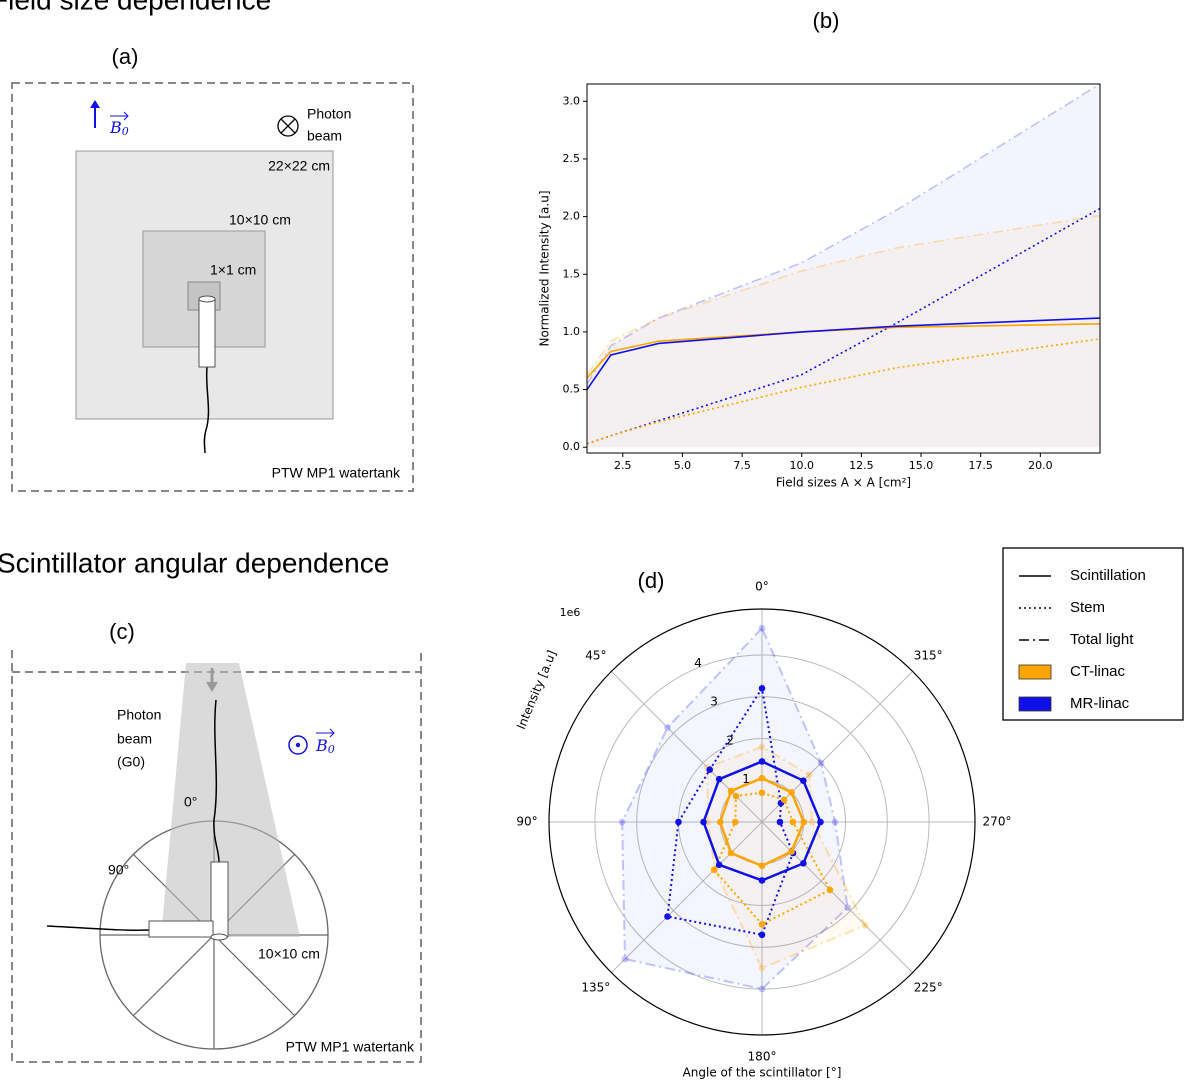 This screenshot has height=1082, width=1185. I want to click on radial-tick-label: 2, so click(730, 740).